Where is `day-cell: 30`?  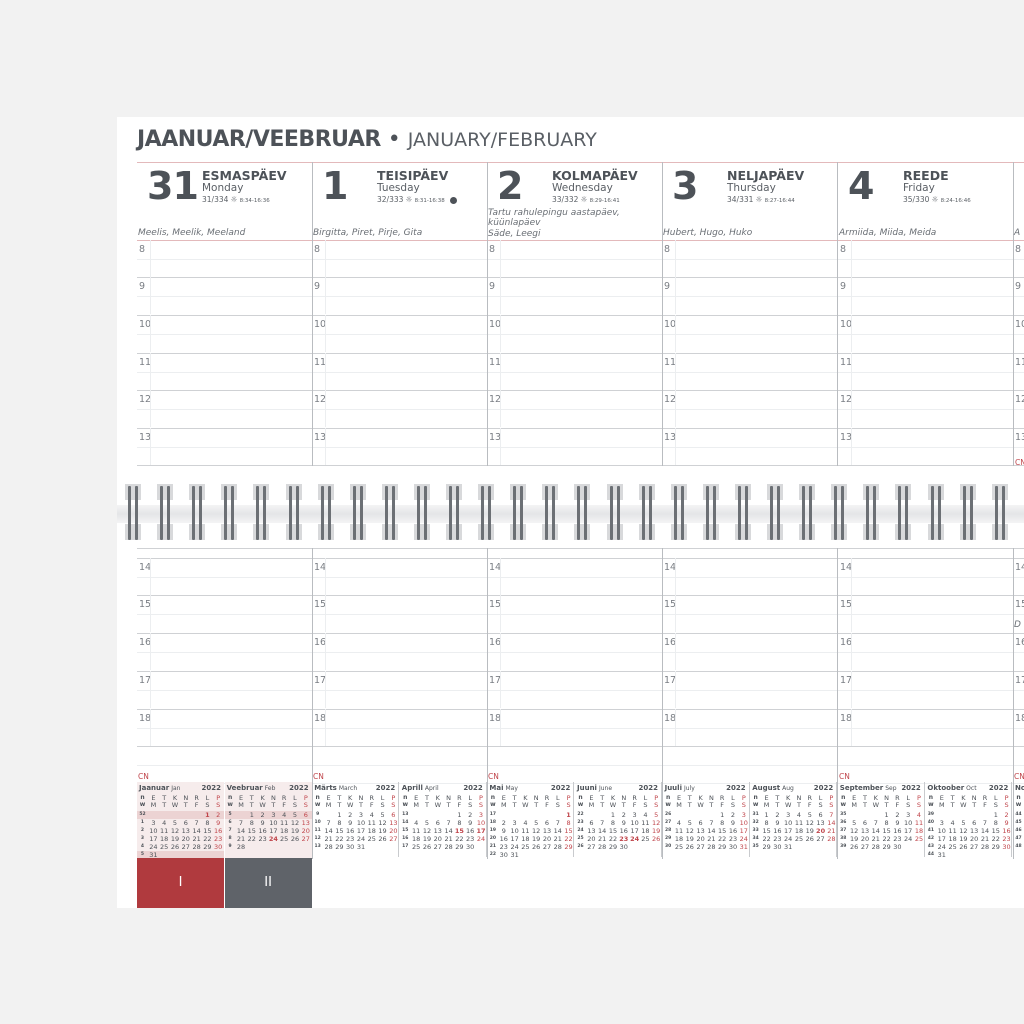 day-cell: 30 is located at coordinates (897, 847).